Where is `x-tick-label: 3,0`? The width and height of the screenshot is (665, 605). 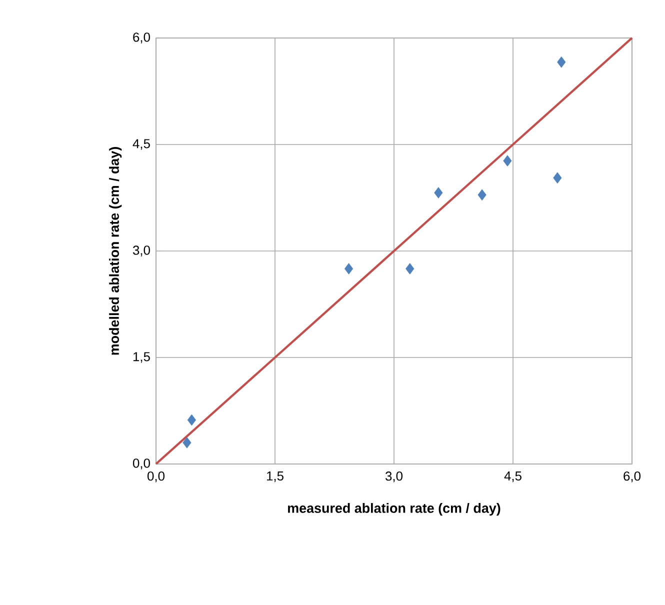 x-tick-label: 3,0 is located at coordinates (394, 477).